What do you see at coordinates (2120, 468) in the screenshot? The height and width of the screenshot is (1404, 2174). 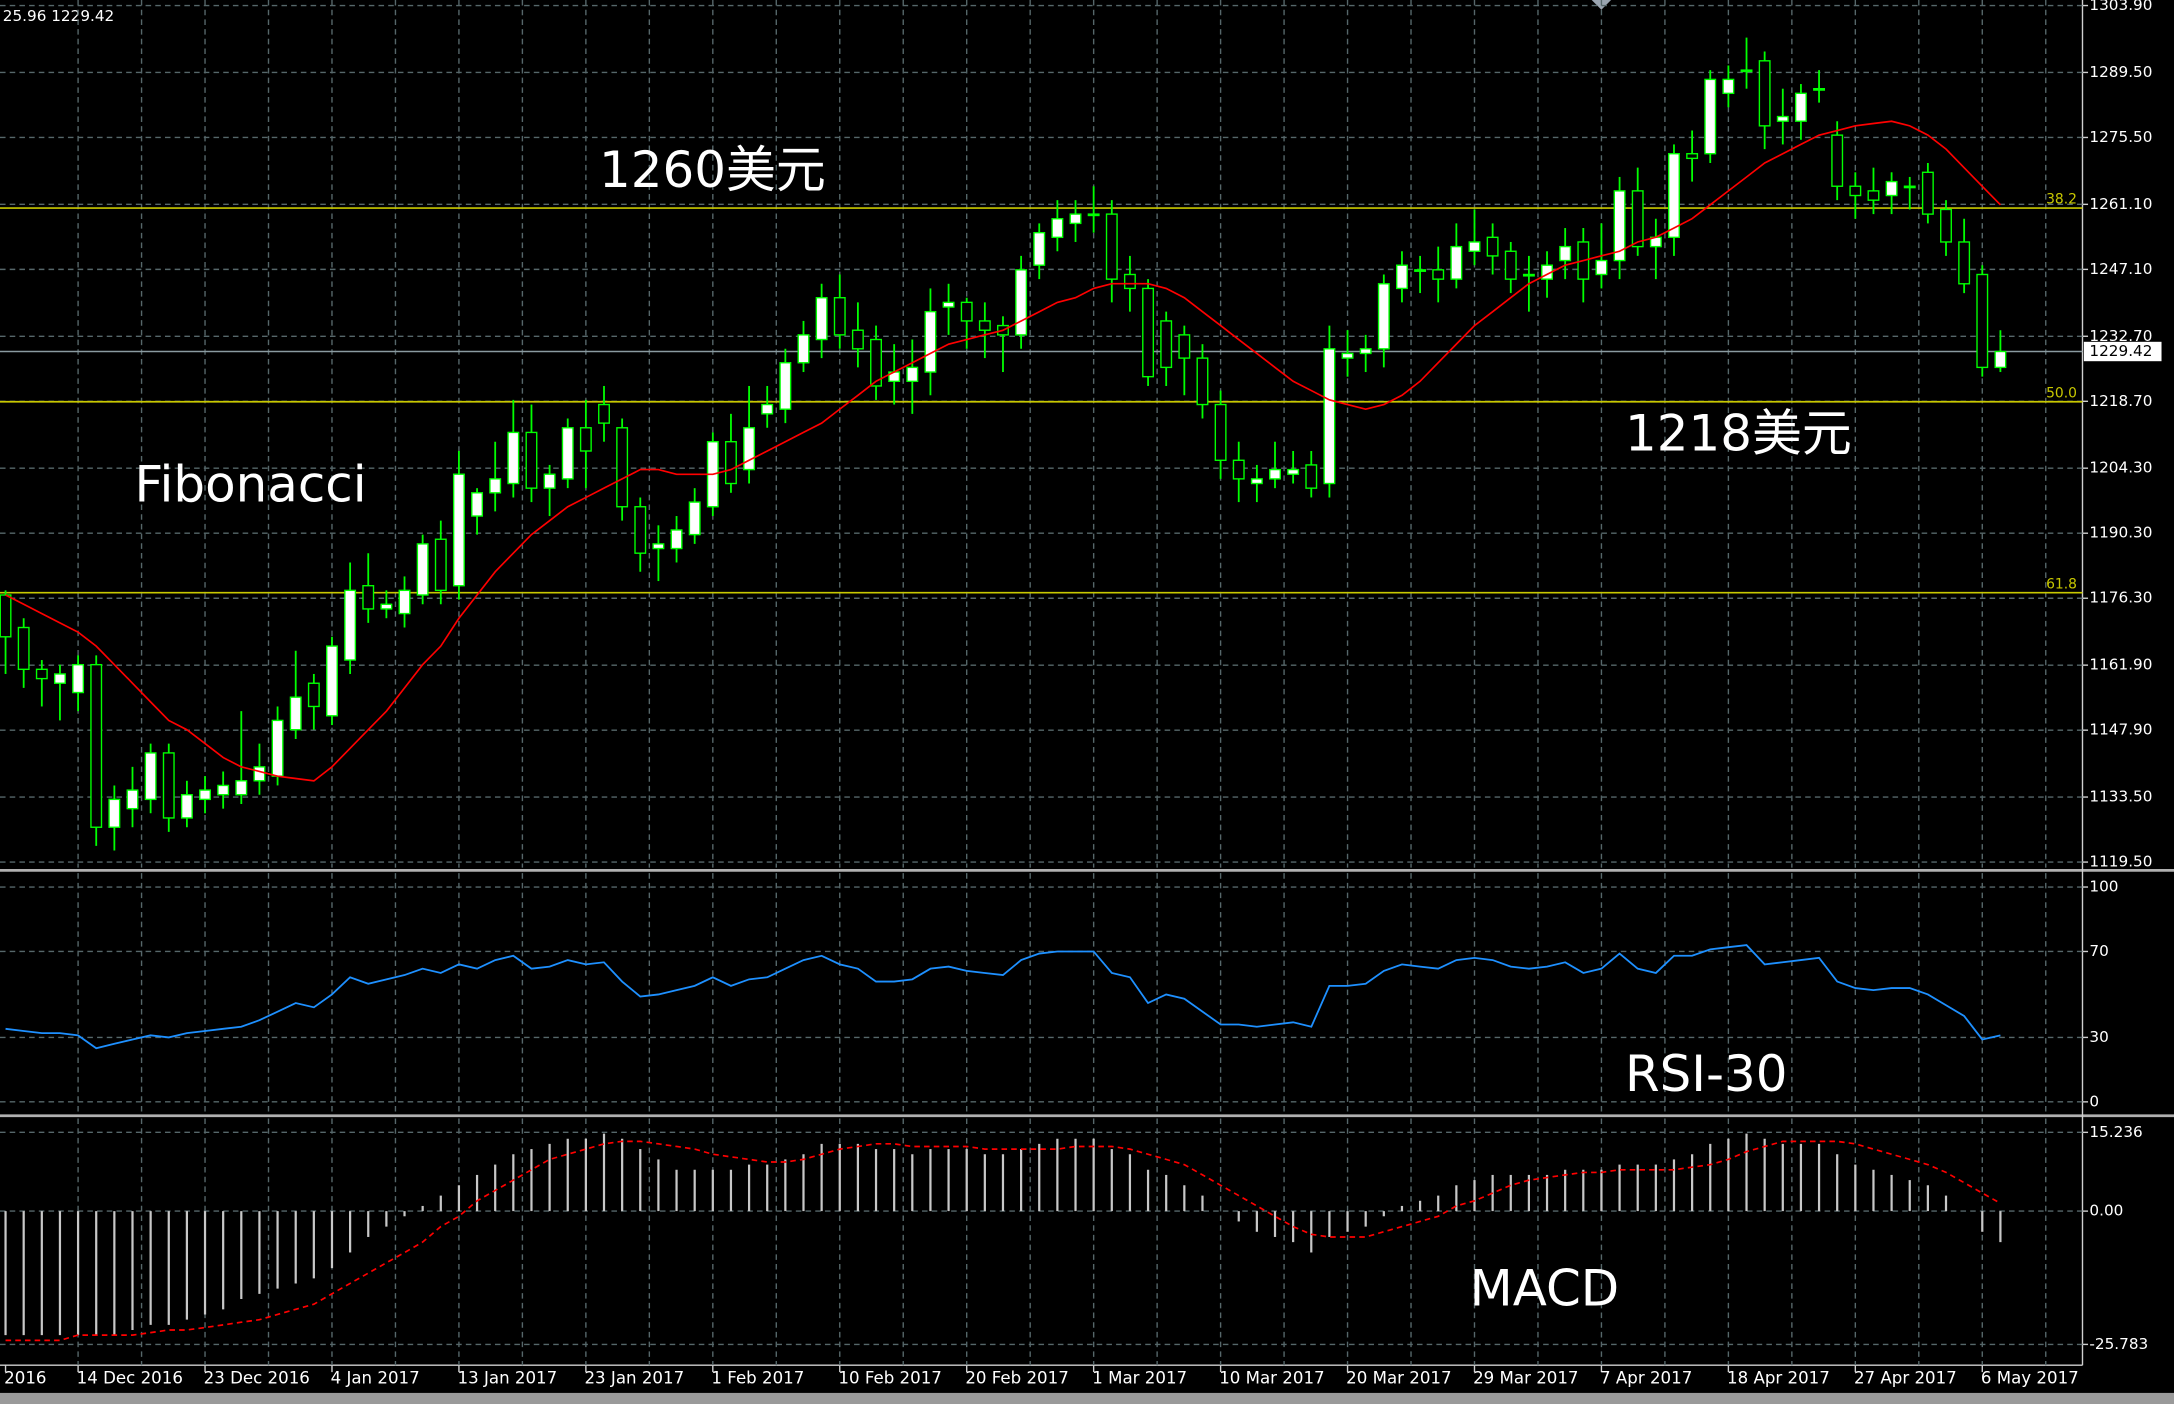 I see `y-tick-label: 1204.30` at bounding box center [2120, 468].